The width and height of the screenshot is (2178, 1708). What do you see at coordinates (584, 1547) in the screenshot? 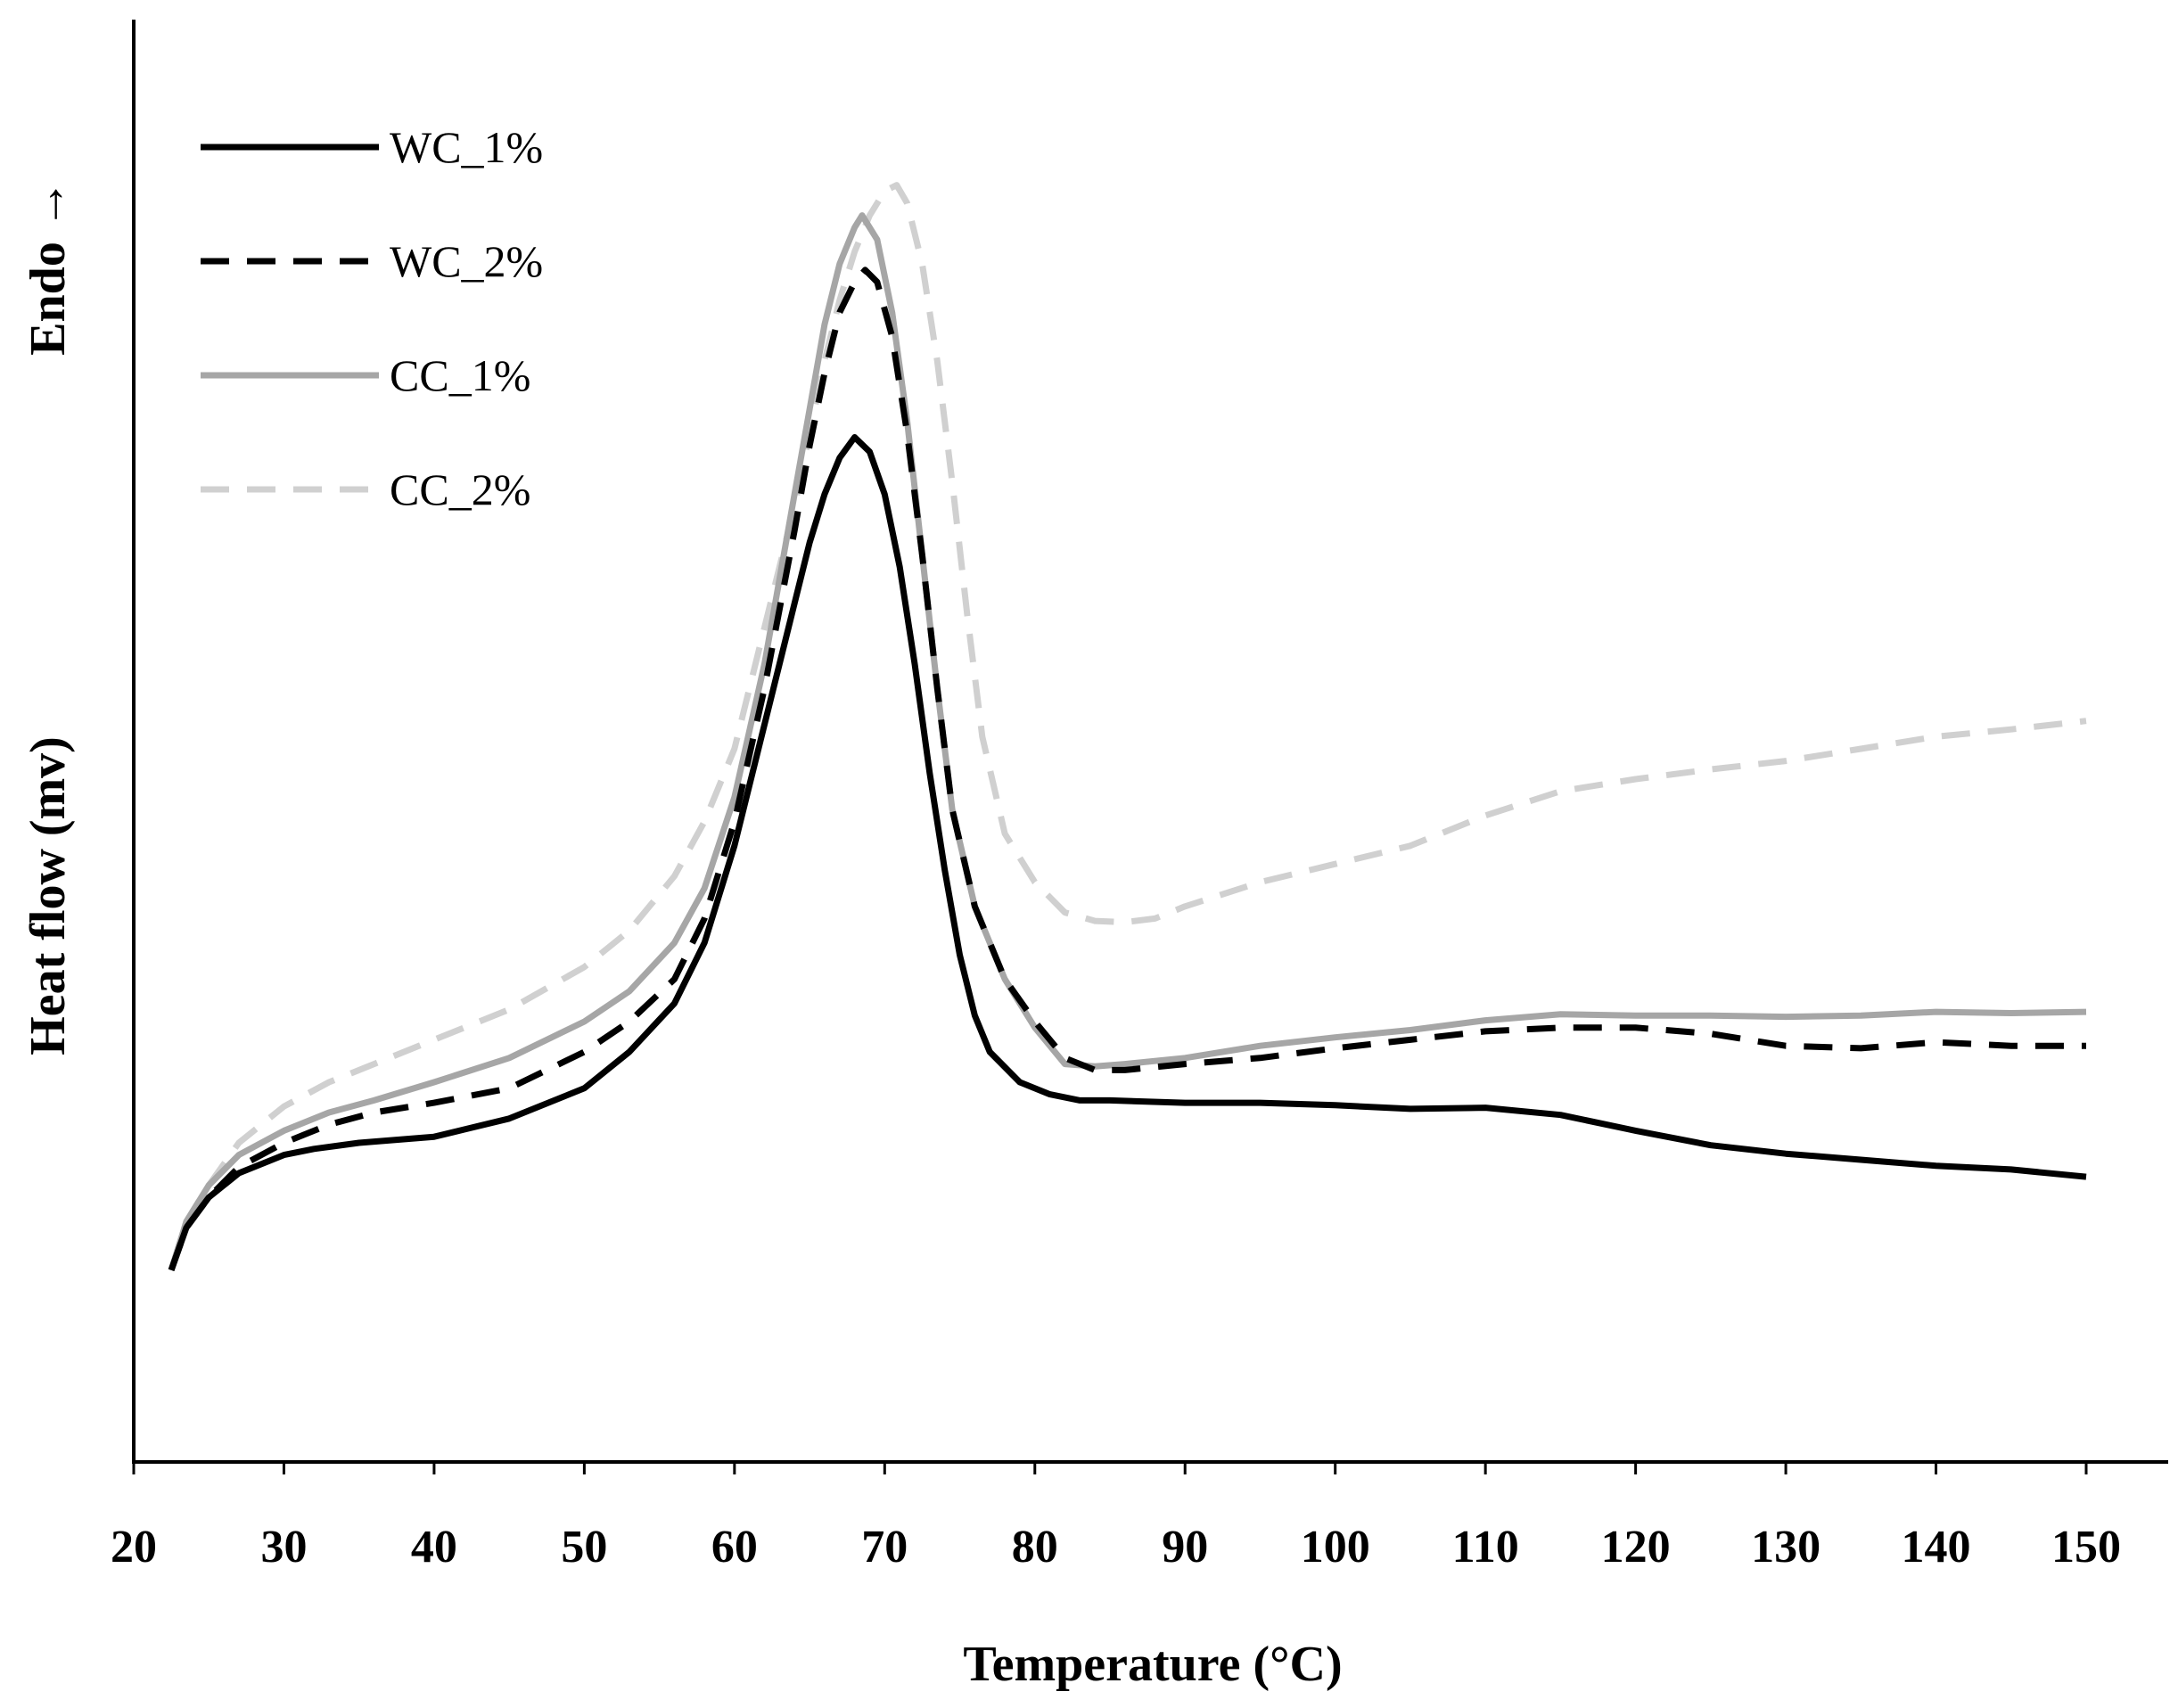
I see `x-tick-label: 50` at bounding box center [584, 1547].